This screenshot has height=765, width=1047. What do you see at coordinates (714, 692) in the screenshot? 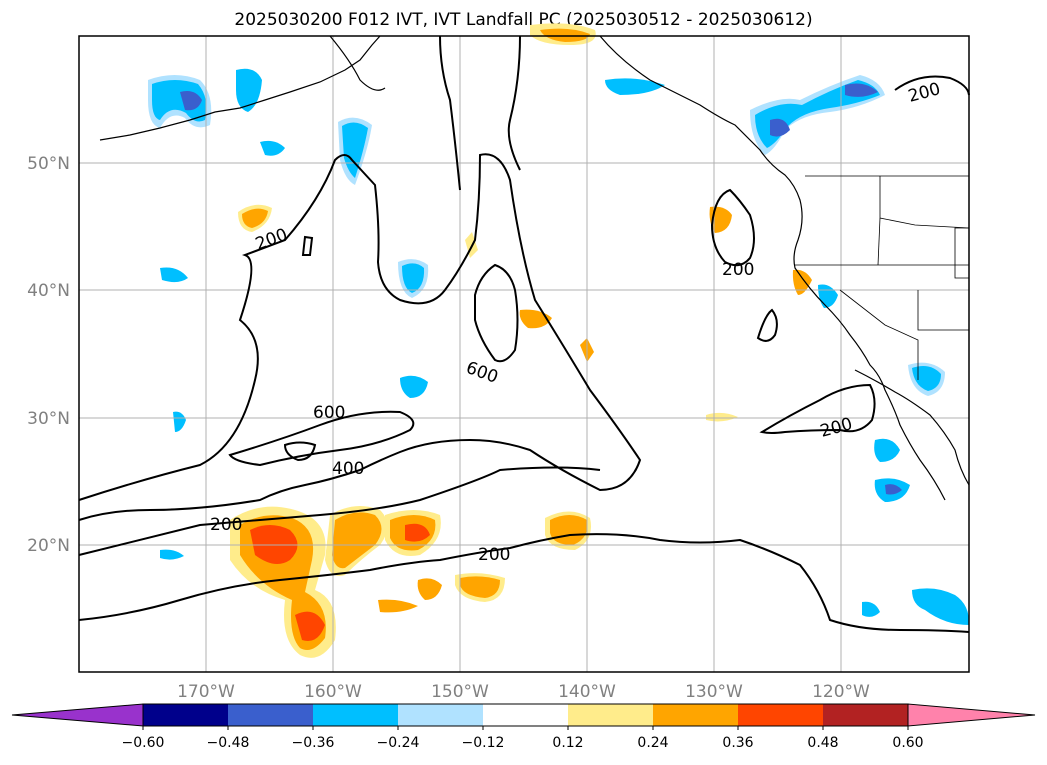
I see `lon-tick-label: 130°W` at bounding box center [714, 692].